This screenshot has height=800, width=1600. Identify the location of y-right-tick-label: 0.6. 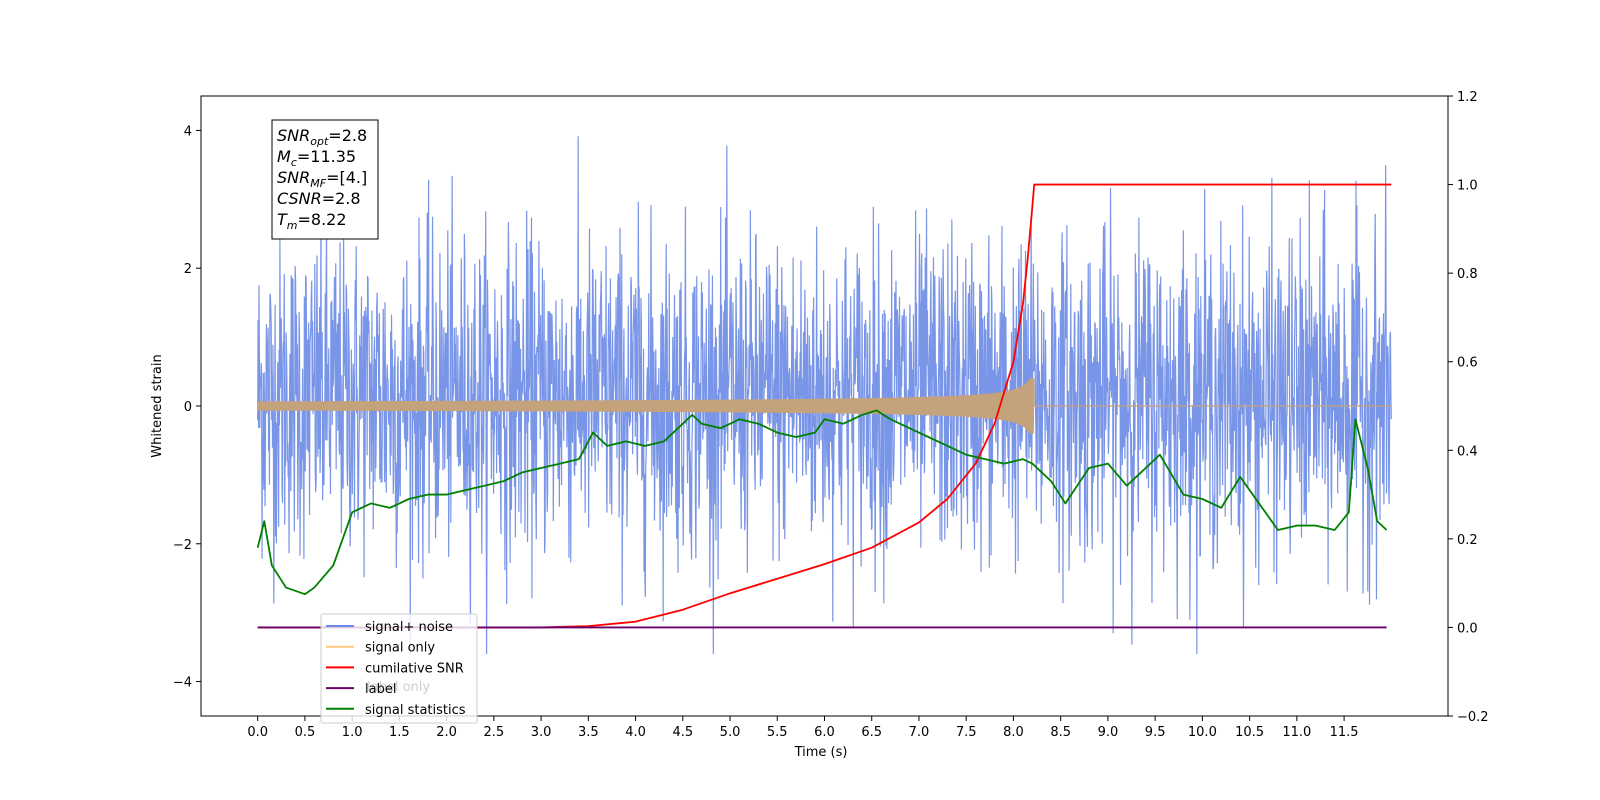
(1467, 363).